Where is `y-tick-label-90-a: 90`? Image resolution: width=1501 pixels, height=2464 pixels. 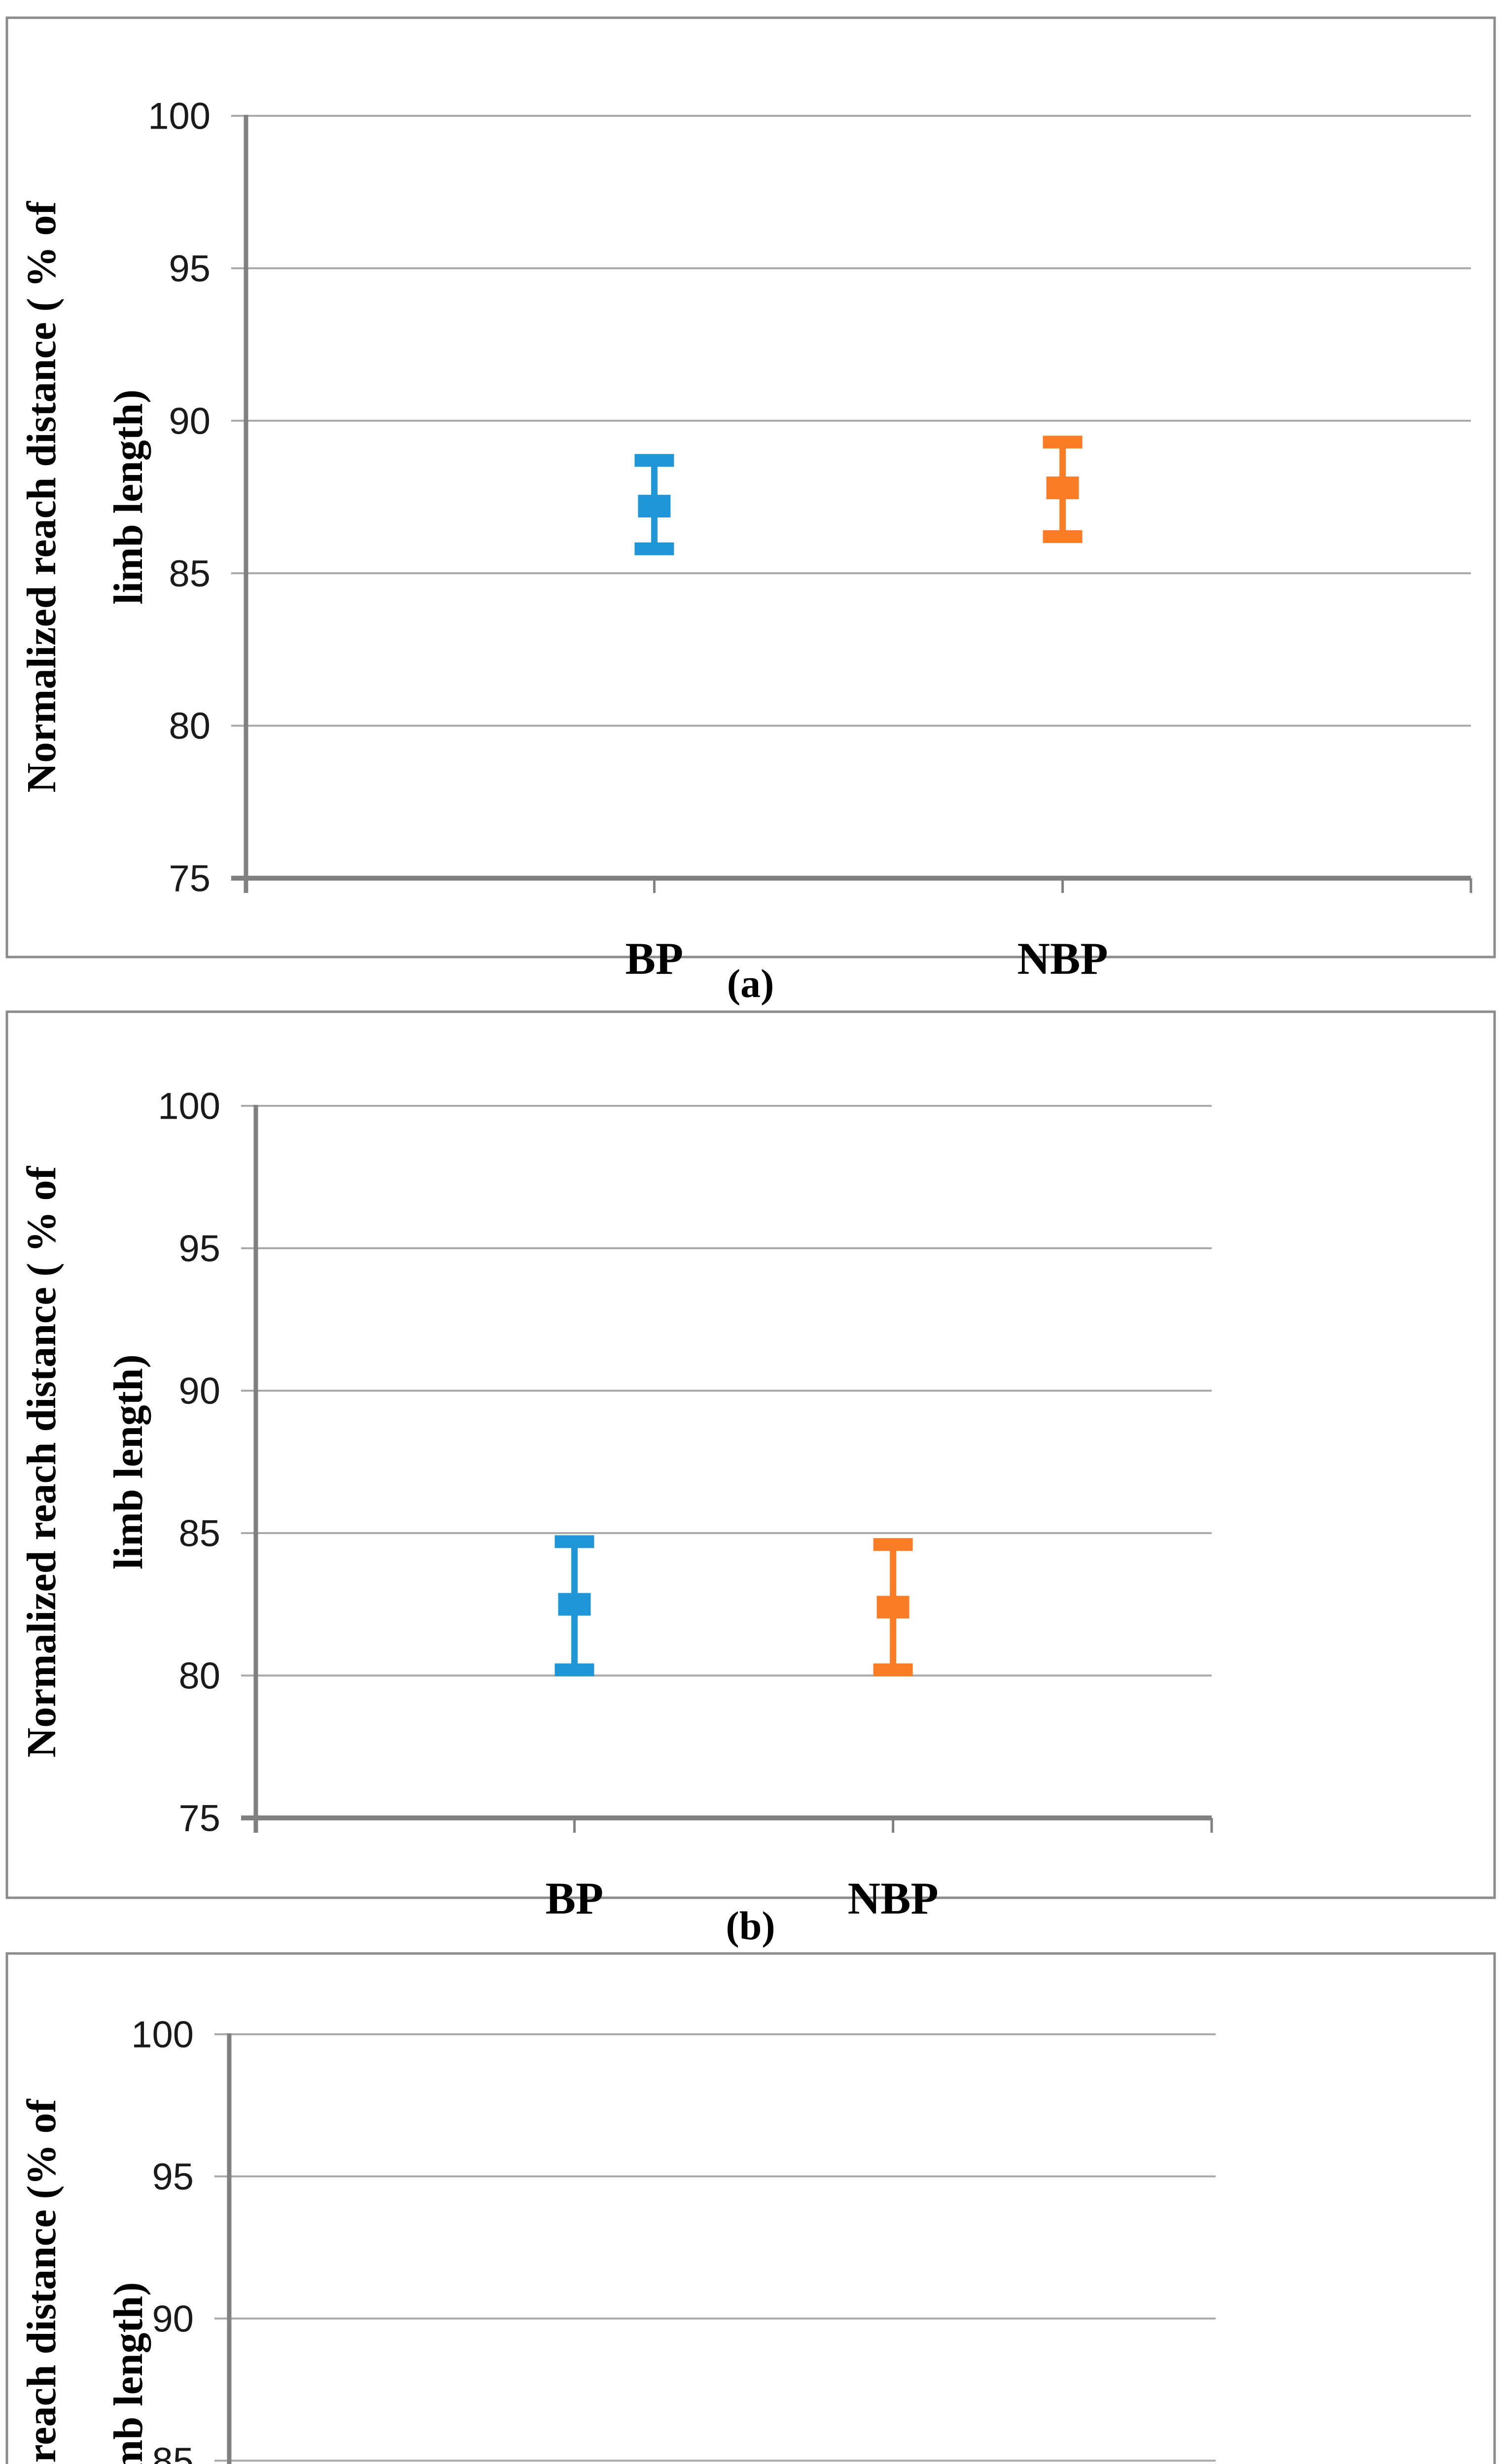
y-tick-label-90-a: 90 is located at coordinates (189, 421).